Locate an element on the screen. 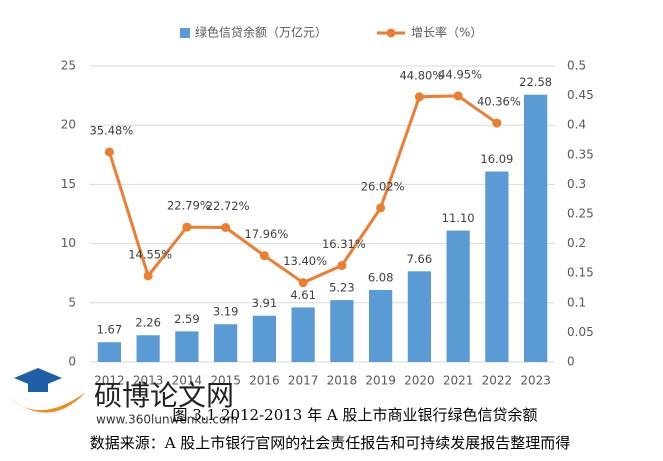  line-value-label: 35.48% is located at coordinates (111, 130).